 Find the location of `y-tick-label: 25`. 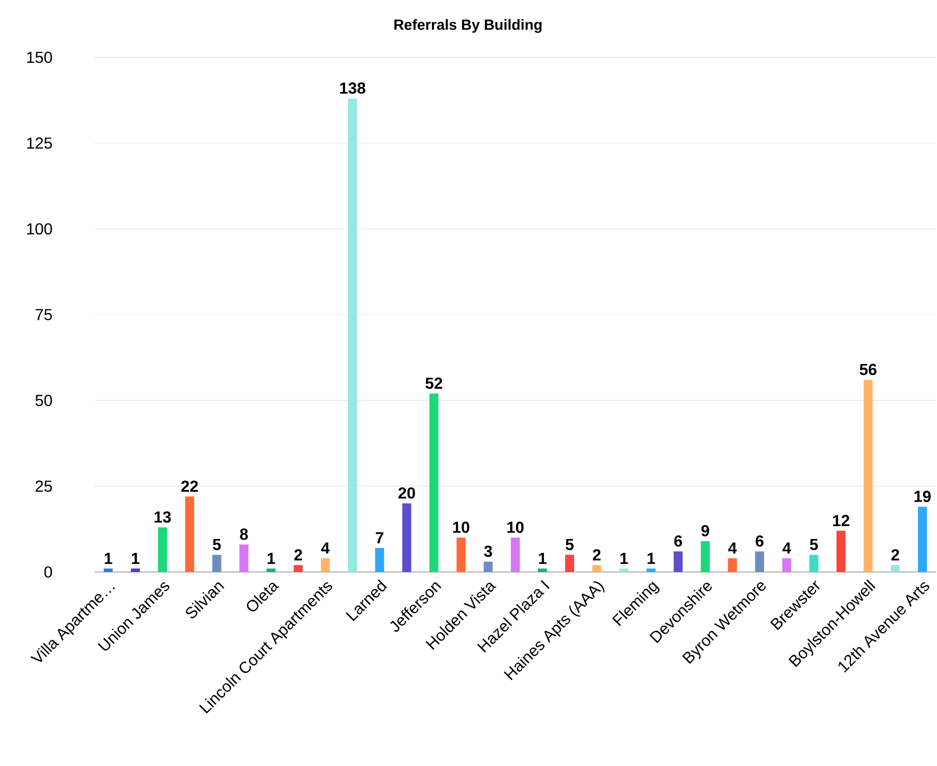

y-tick-label: 25 is located at coordinates (44, 486).